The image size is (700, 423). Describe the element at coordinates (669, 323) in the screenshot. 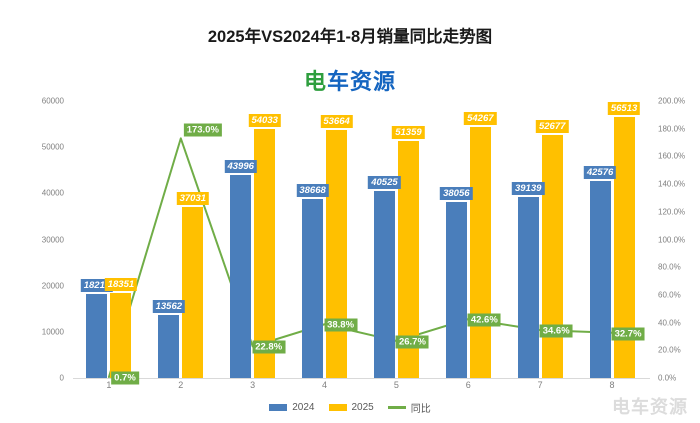

I see `y-axis-right-tick: 40.0%` at that location.